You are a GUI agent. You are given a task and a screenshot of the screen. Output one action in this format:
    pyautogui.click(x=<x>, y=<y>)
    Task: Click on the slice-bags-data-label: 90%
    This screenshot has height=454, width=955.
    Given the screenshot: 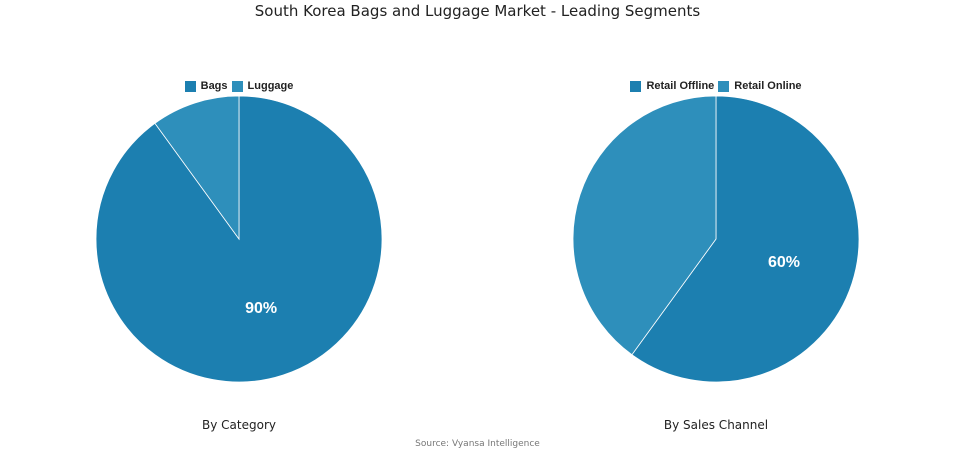 What is the action you would take?
    pyautogui.click(x=261, y=308)
    